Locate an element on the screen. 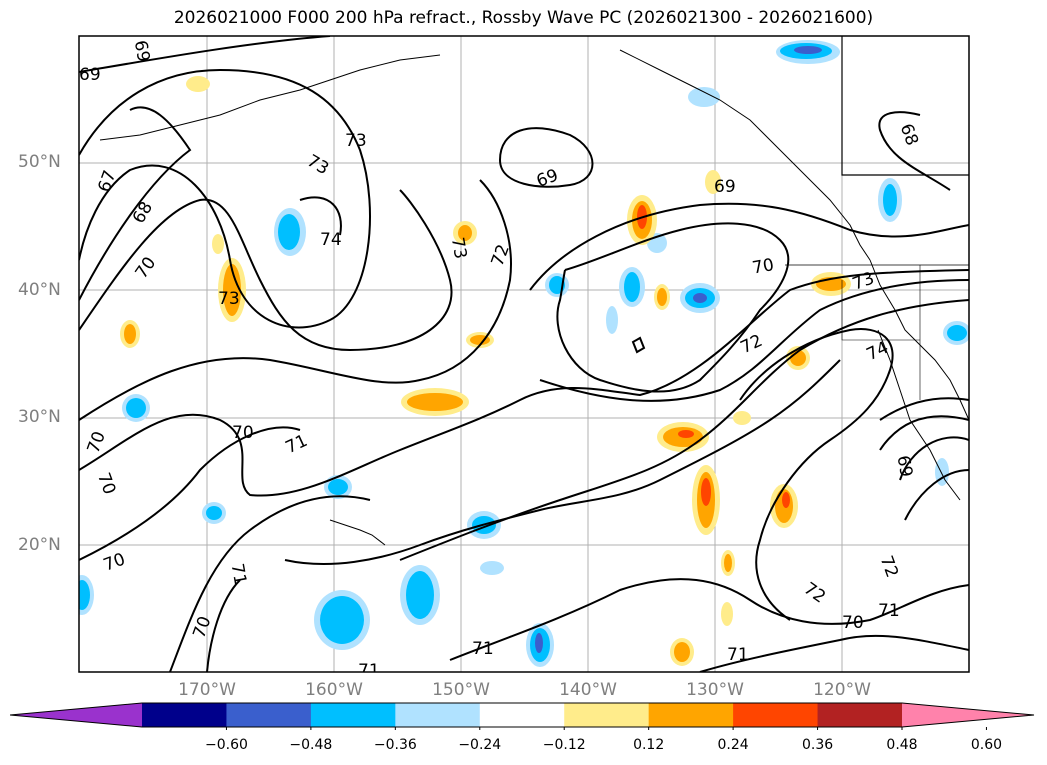 Image resolution: width=1047 pixels, height=765 pixels. lon-label-150w: 150°W is located at coordinates (461, 690).